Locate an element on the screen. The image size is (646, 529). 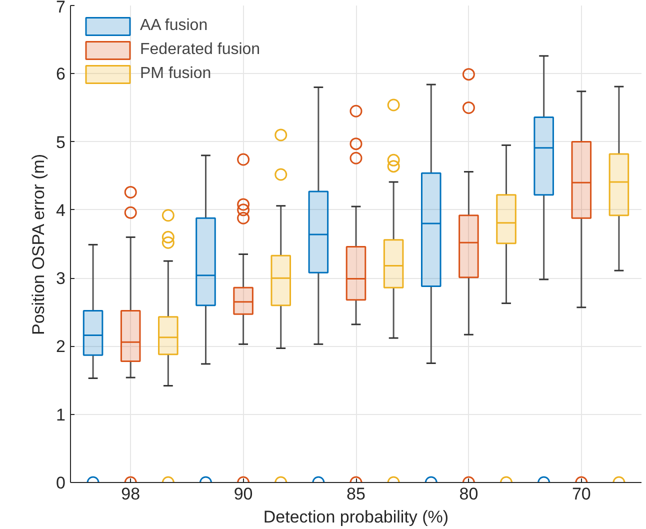
y-tick-label: 4 is located at coordinates (61, 210).